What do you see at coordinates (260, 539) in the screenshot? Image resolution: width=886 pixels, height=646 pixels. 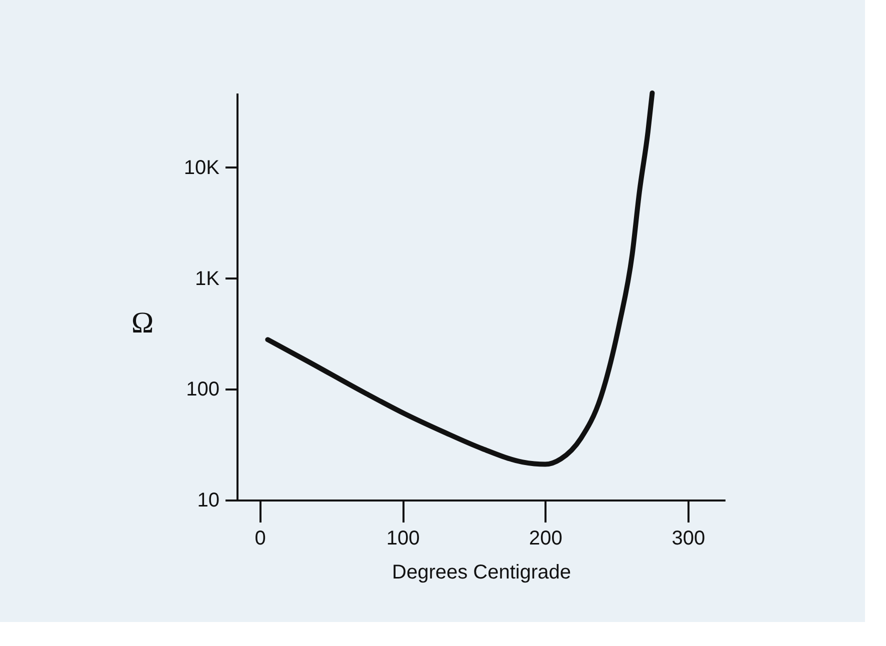 I see `x-tick-label: 0` at bounding box center [260, 539].